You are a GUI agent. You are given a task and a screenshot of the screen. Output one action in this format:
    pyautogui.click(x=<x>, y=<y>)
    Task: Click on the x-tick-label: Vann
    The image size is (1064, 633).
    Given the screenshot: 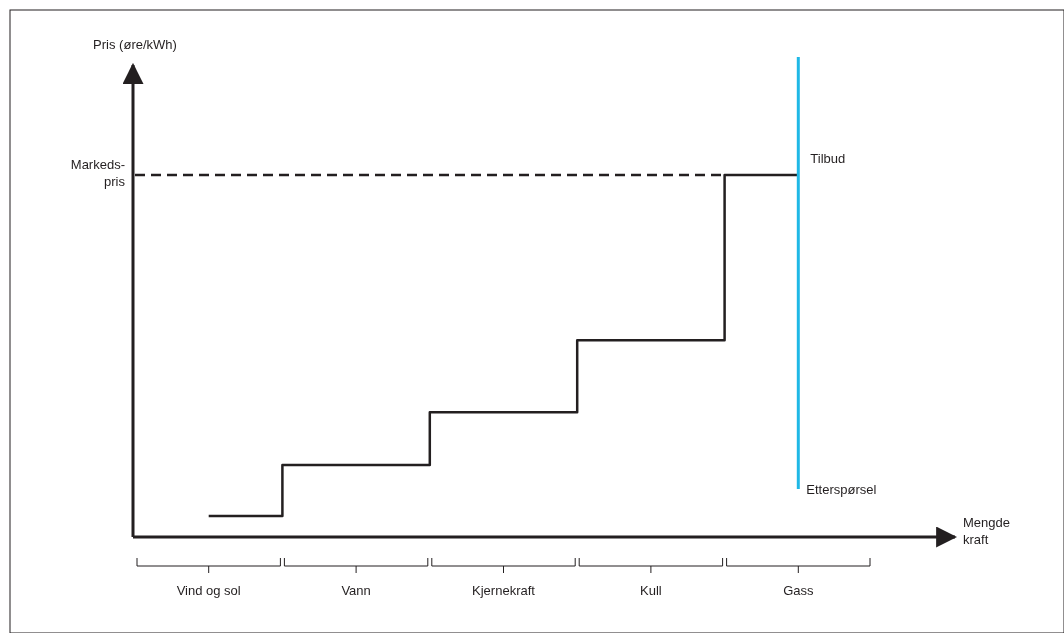 What is the action you would take?
    pyautogui.click(x=356, y=590)
    